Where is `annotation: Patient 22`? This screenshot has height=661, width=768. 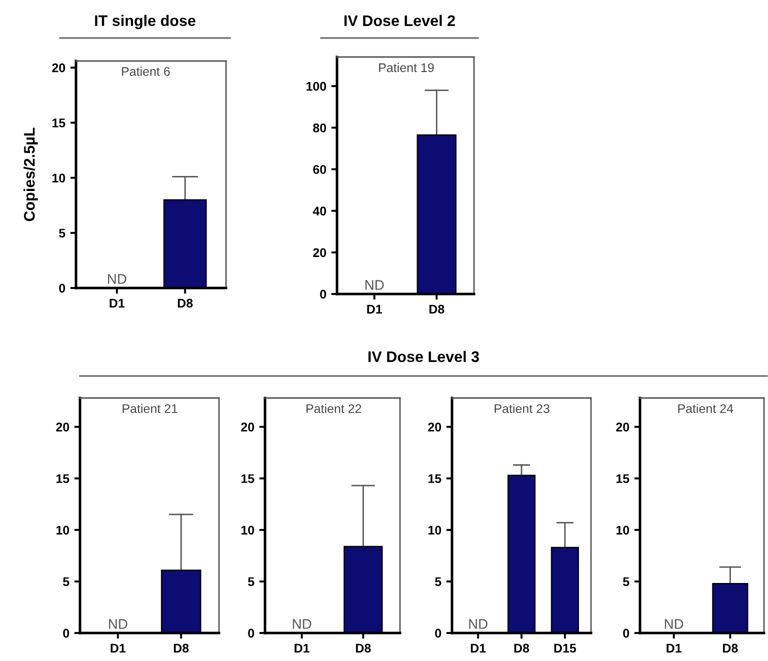
annotation: Patient 22 is located at coordinates (334, 409).